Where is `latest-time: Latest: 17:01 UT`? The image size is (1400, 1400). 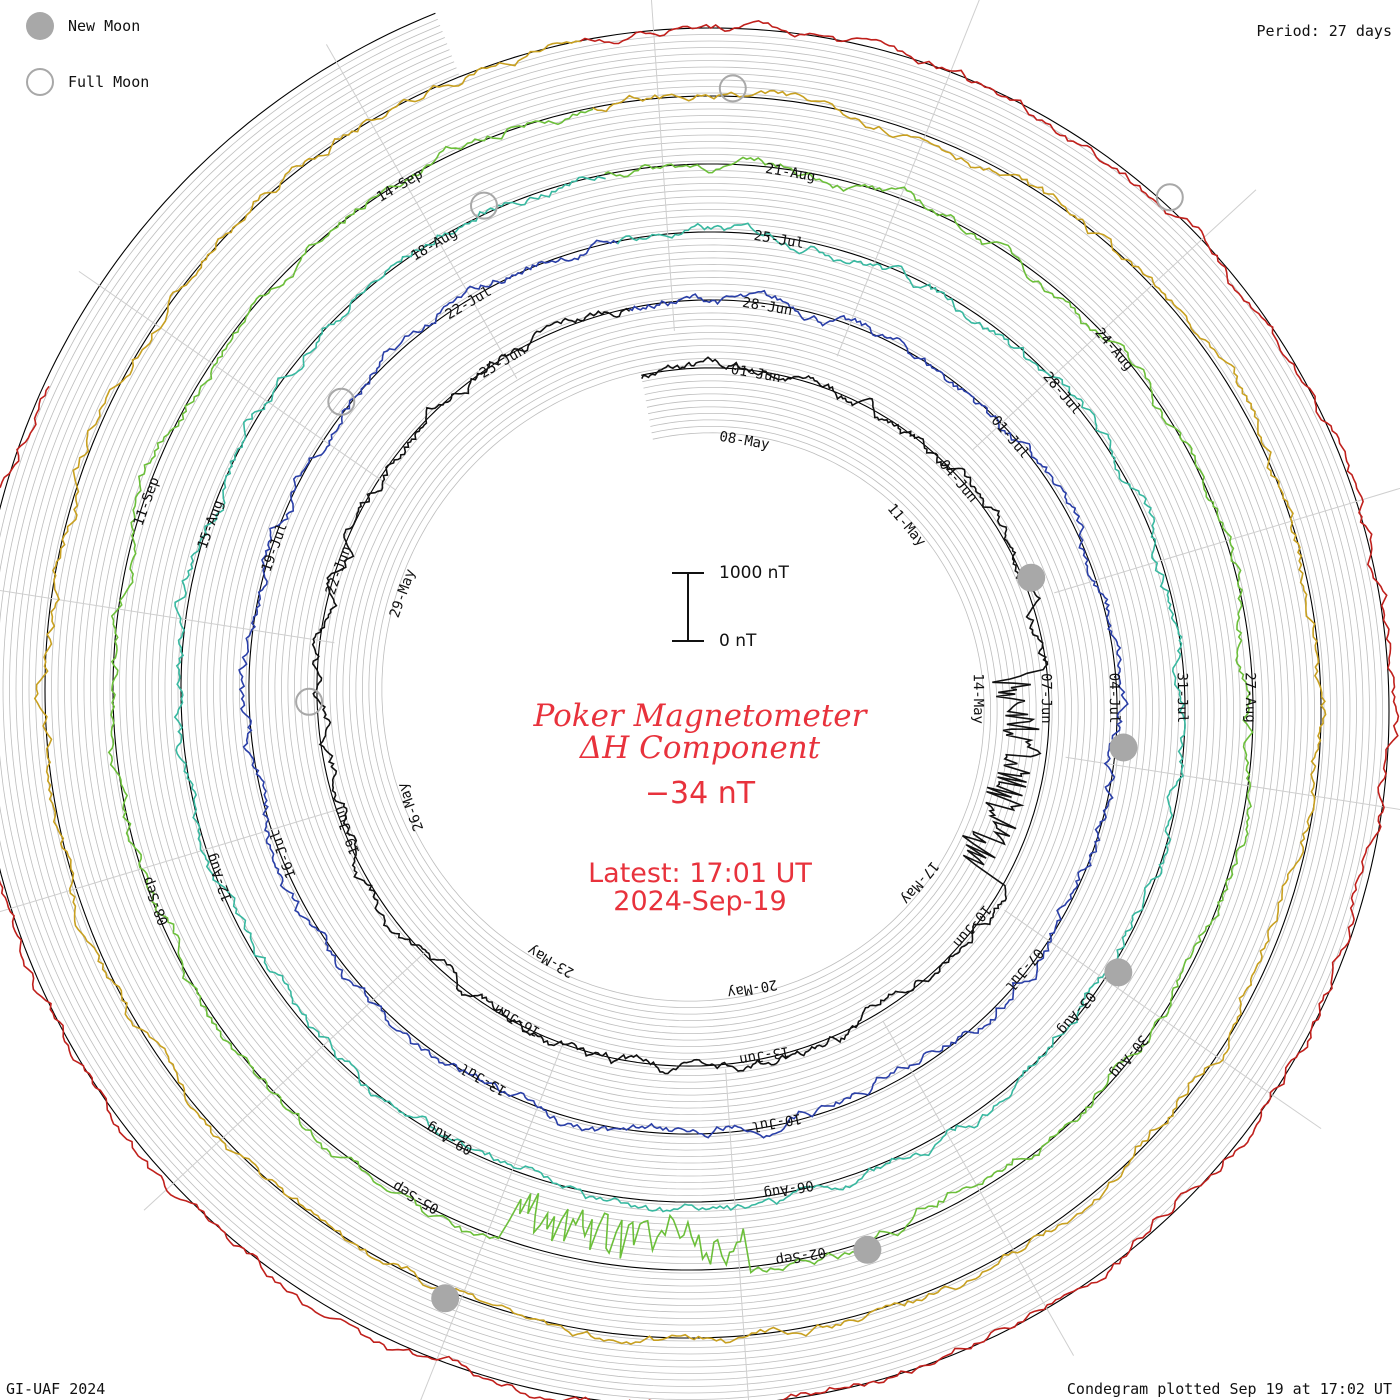 latest-time: Latest: 17:01 UT is located at coordinates (700, 873).